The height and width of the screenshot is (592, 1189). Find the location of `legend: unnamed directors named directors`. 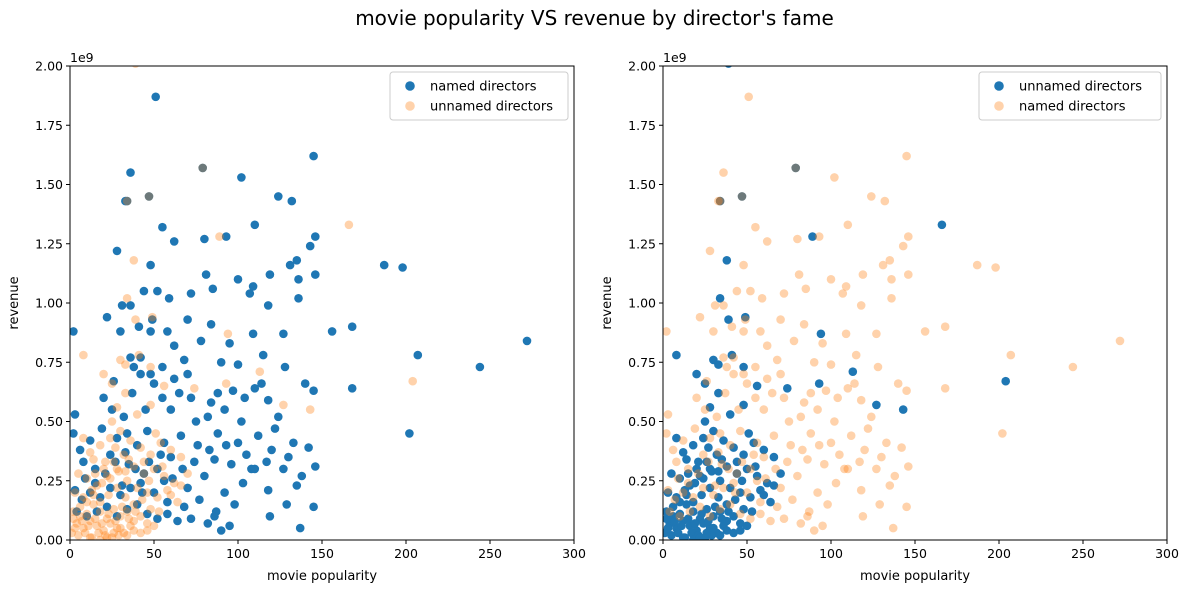

legend: unnamed directors named directors is located at coordinates (1070, 96).